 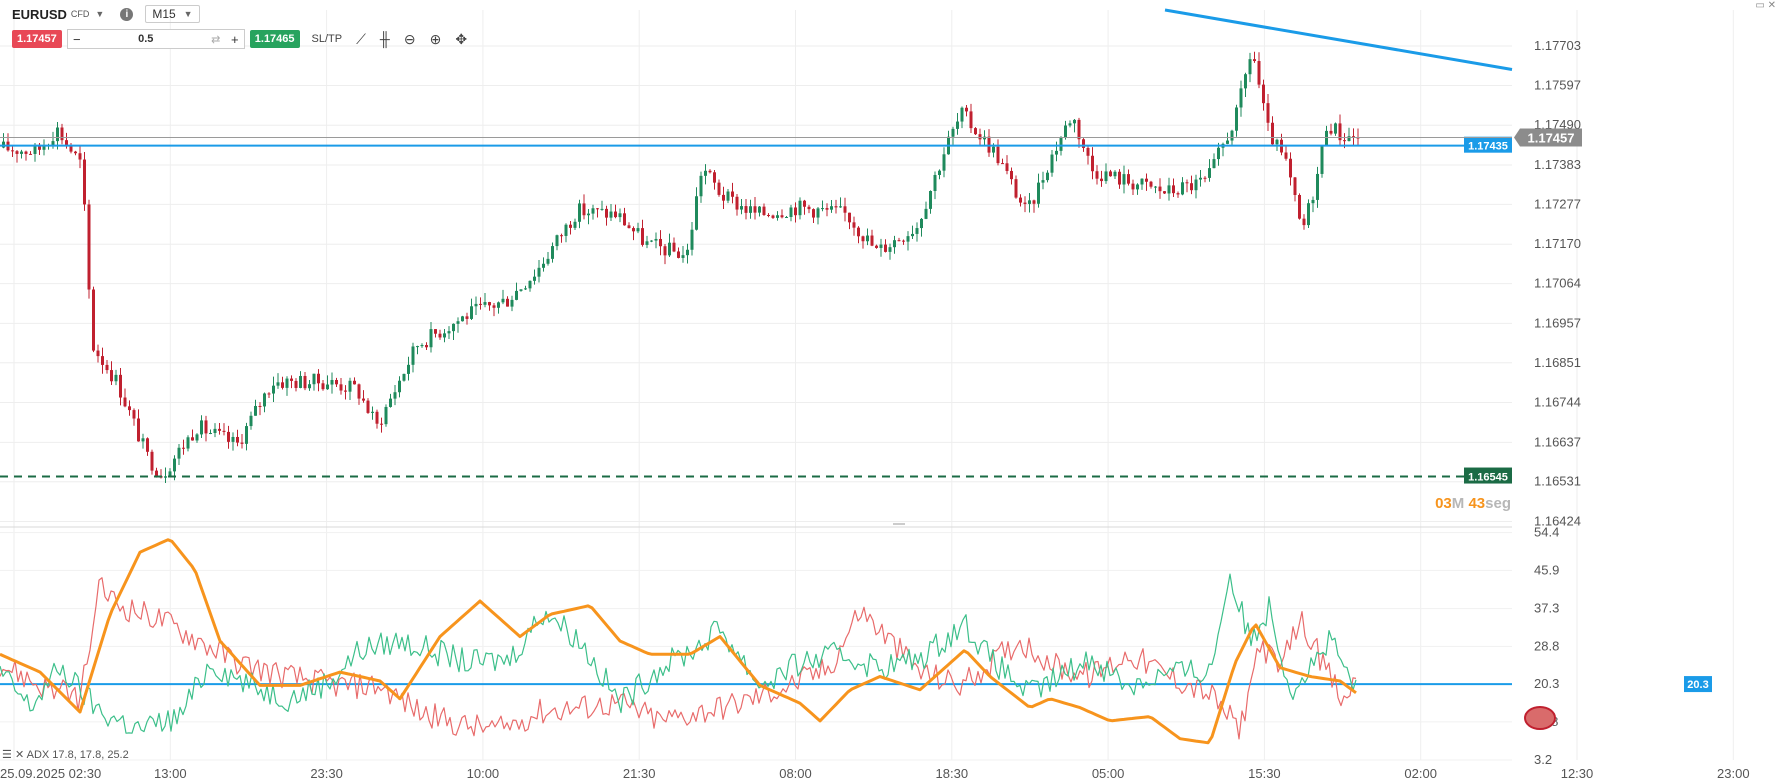 What do you see at coordinates (1557, 441) in the screenshot?
I see `y-tick-label: 1.16637` at bounding box center [1557, 441].